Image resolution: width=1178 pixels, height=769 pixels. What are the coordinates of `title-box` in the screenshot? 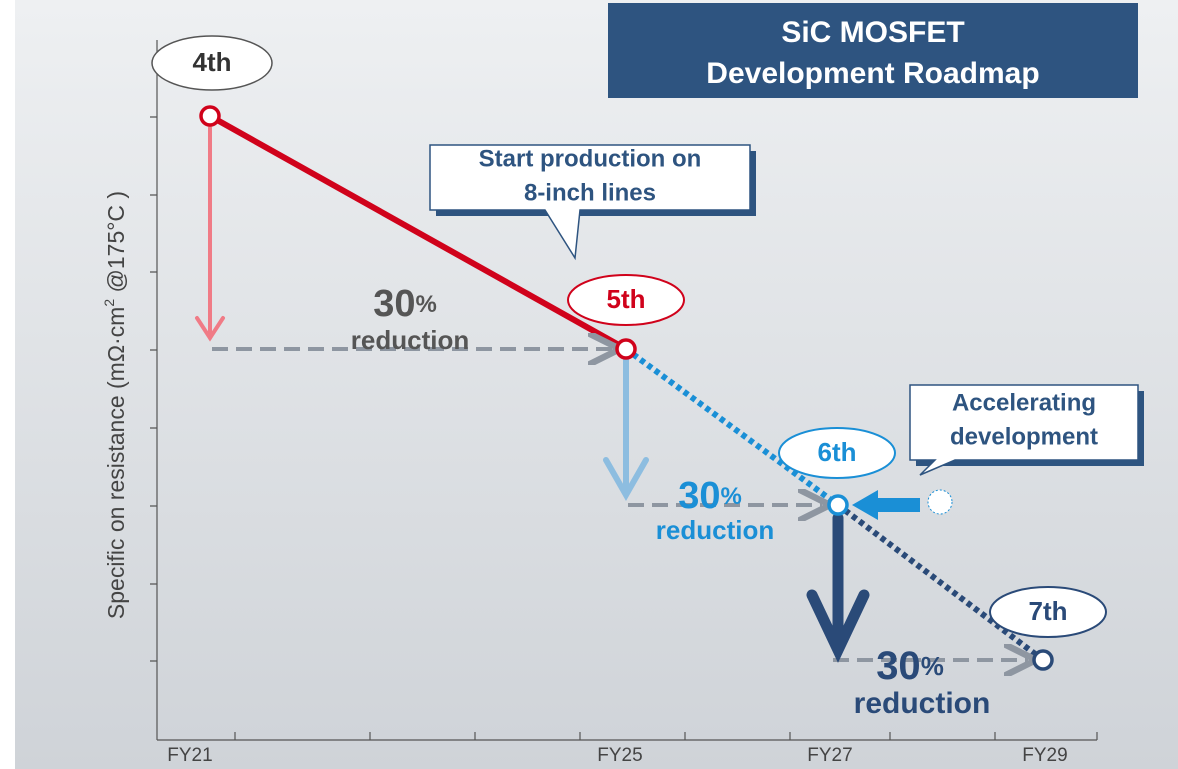 It's located at (873, 50).